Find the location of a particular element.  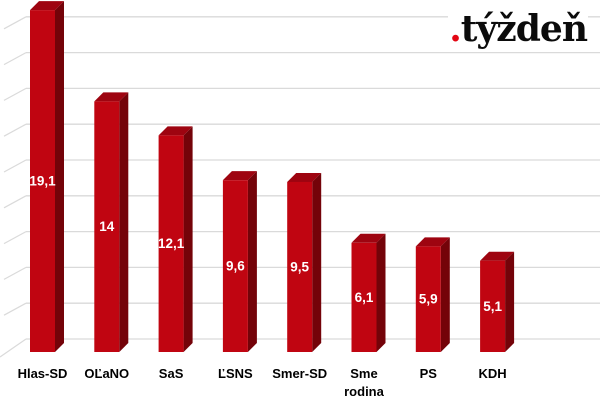

bar-value-label: 9,6 is located at coordinates (235, 266).